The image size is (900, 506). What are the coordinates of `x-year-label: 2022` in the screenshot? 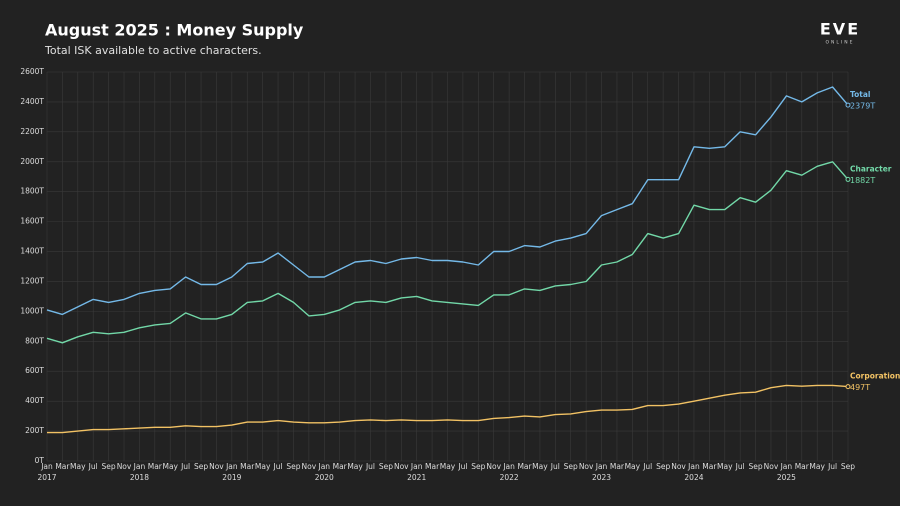 It's located at (509, 477).